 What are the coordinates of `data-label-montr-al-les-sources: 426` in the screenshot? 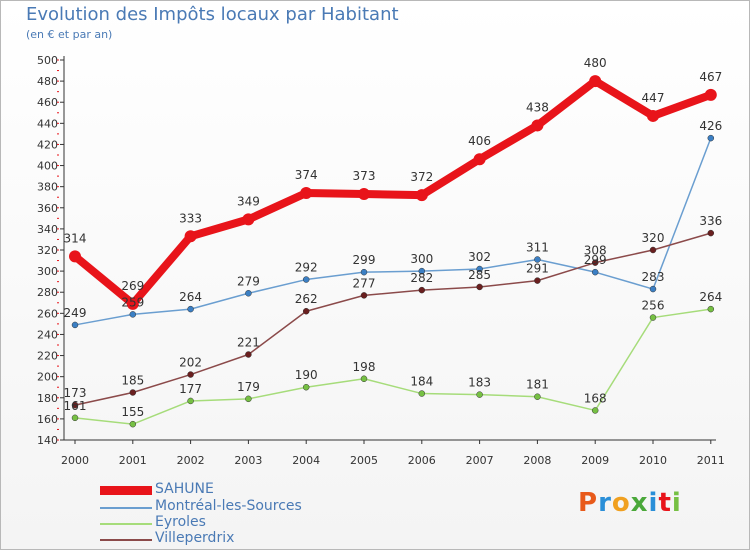 It's located at (710, 126).